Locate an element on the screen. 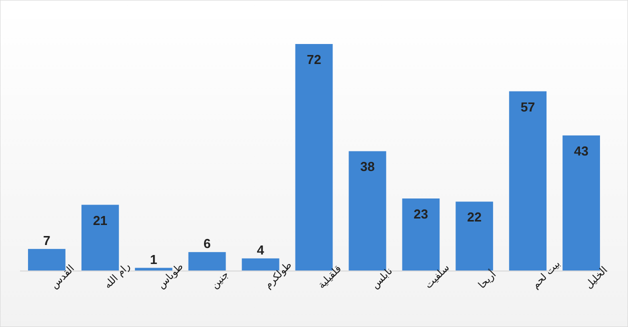 The width and height of the screenshot is (628, 327). x-tick-label: رام الله is located at coordinates (117, 276).